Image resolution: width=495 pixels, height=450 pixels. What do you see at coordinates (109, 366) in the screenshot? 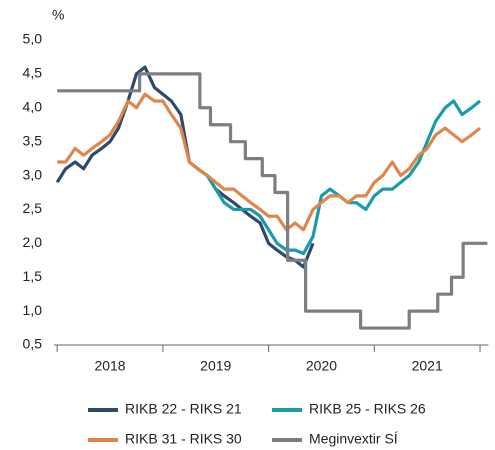
I see `x-tick-label: 2018` at bounding box center [109, 366].